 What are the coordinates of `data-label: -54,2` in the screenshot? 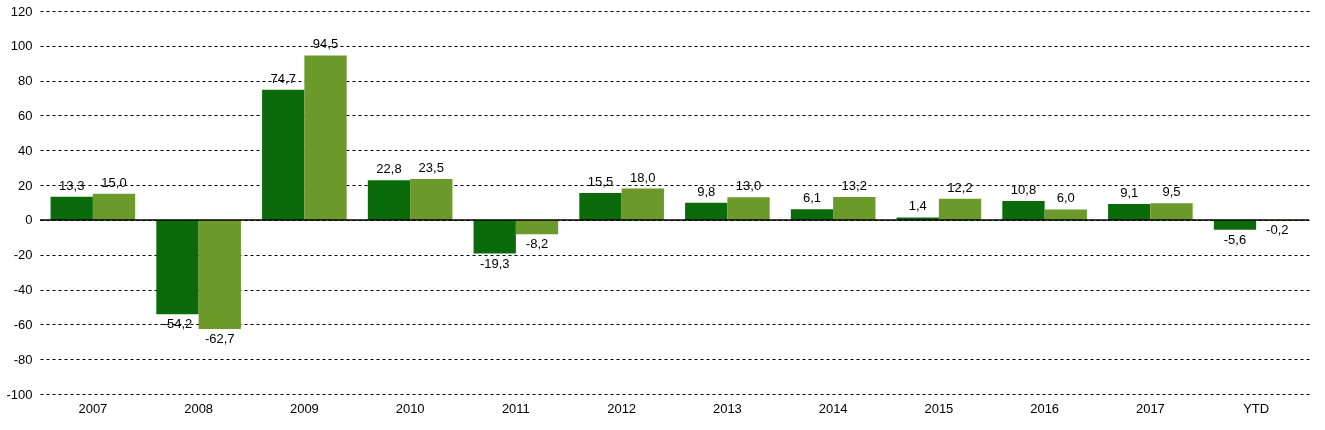 It's located at (177, 324).